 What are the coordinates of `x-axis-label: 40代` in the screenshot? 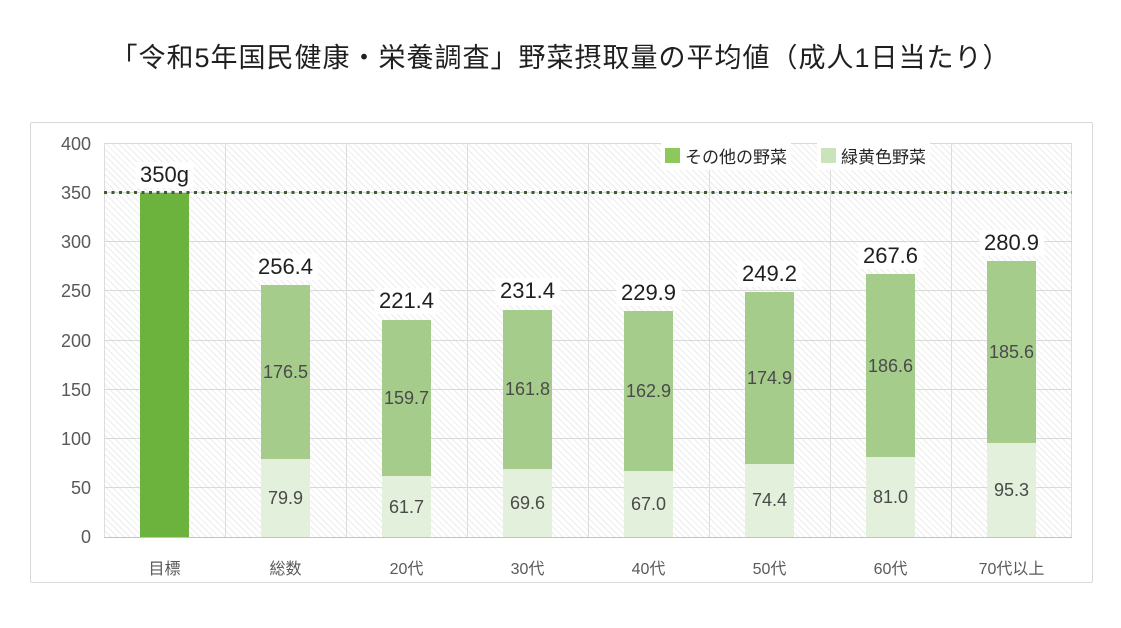 It's located at (648, 569).